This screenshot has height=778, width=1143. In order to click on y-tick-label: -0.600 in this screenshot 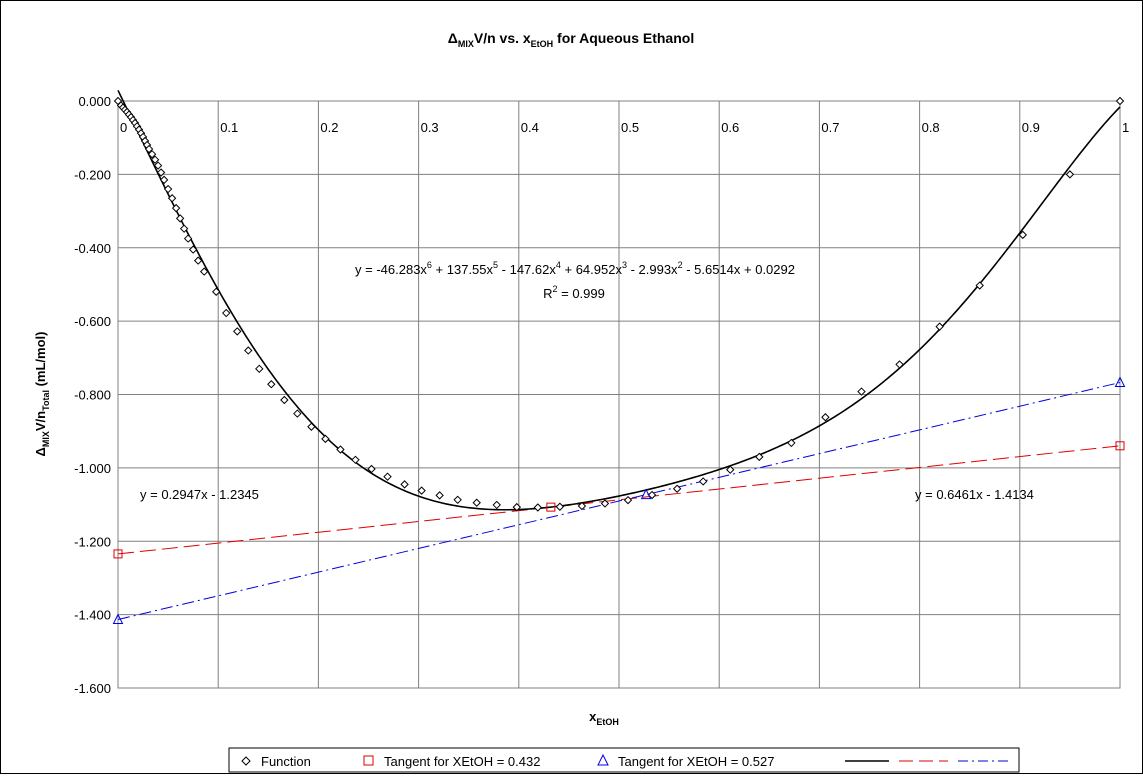, I will do `click(92, 321)`.